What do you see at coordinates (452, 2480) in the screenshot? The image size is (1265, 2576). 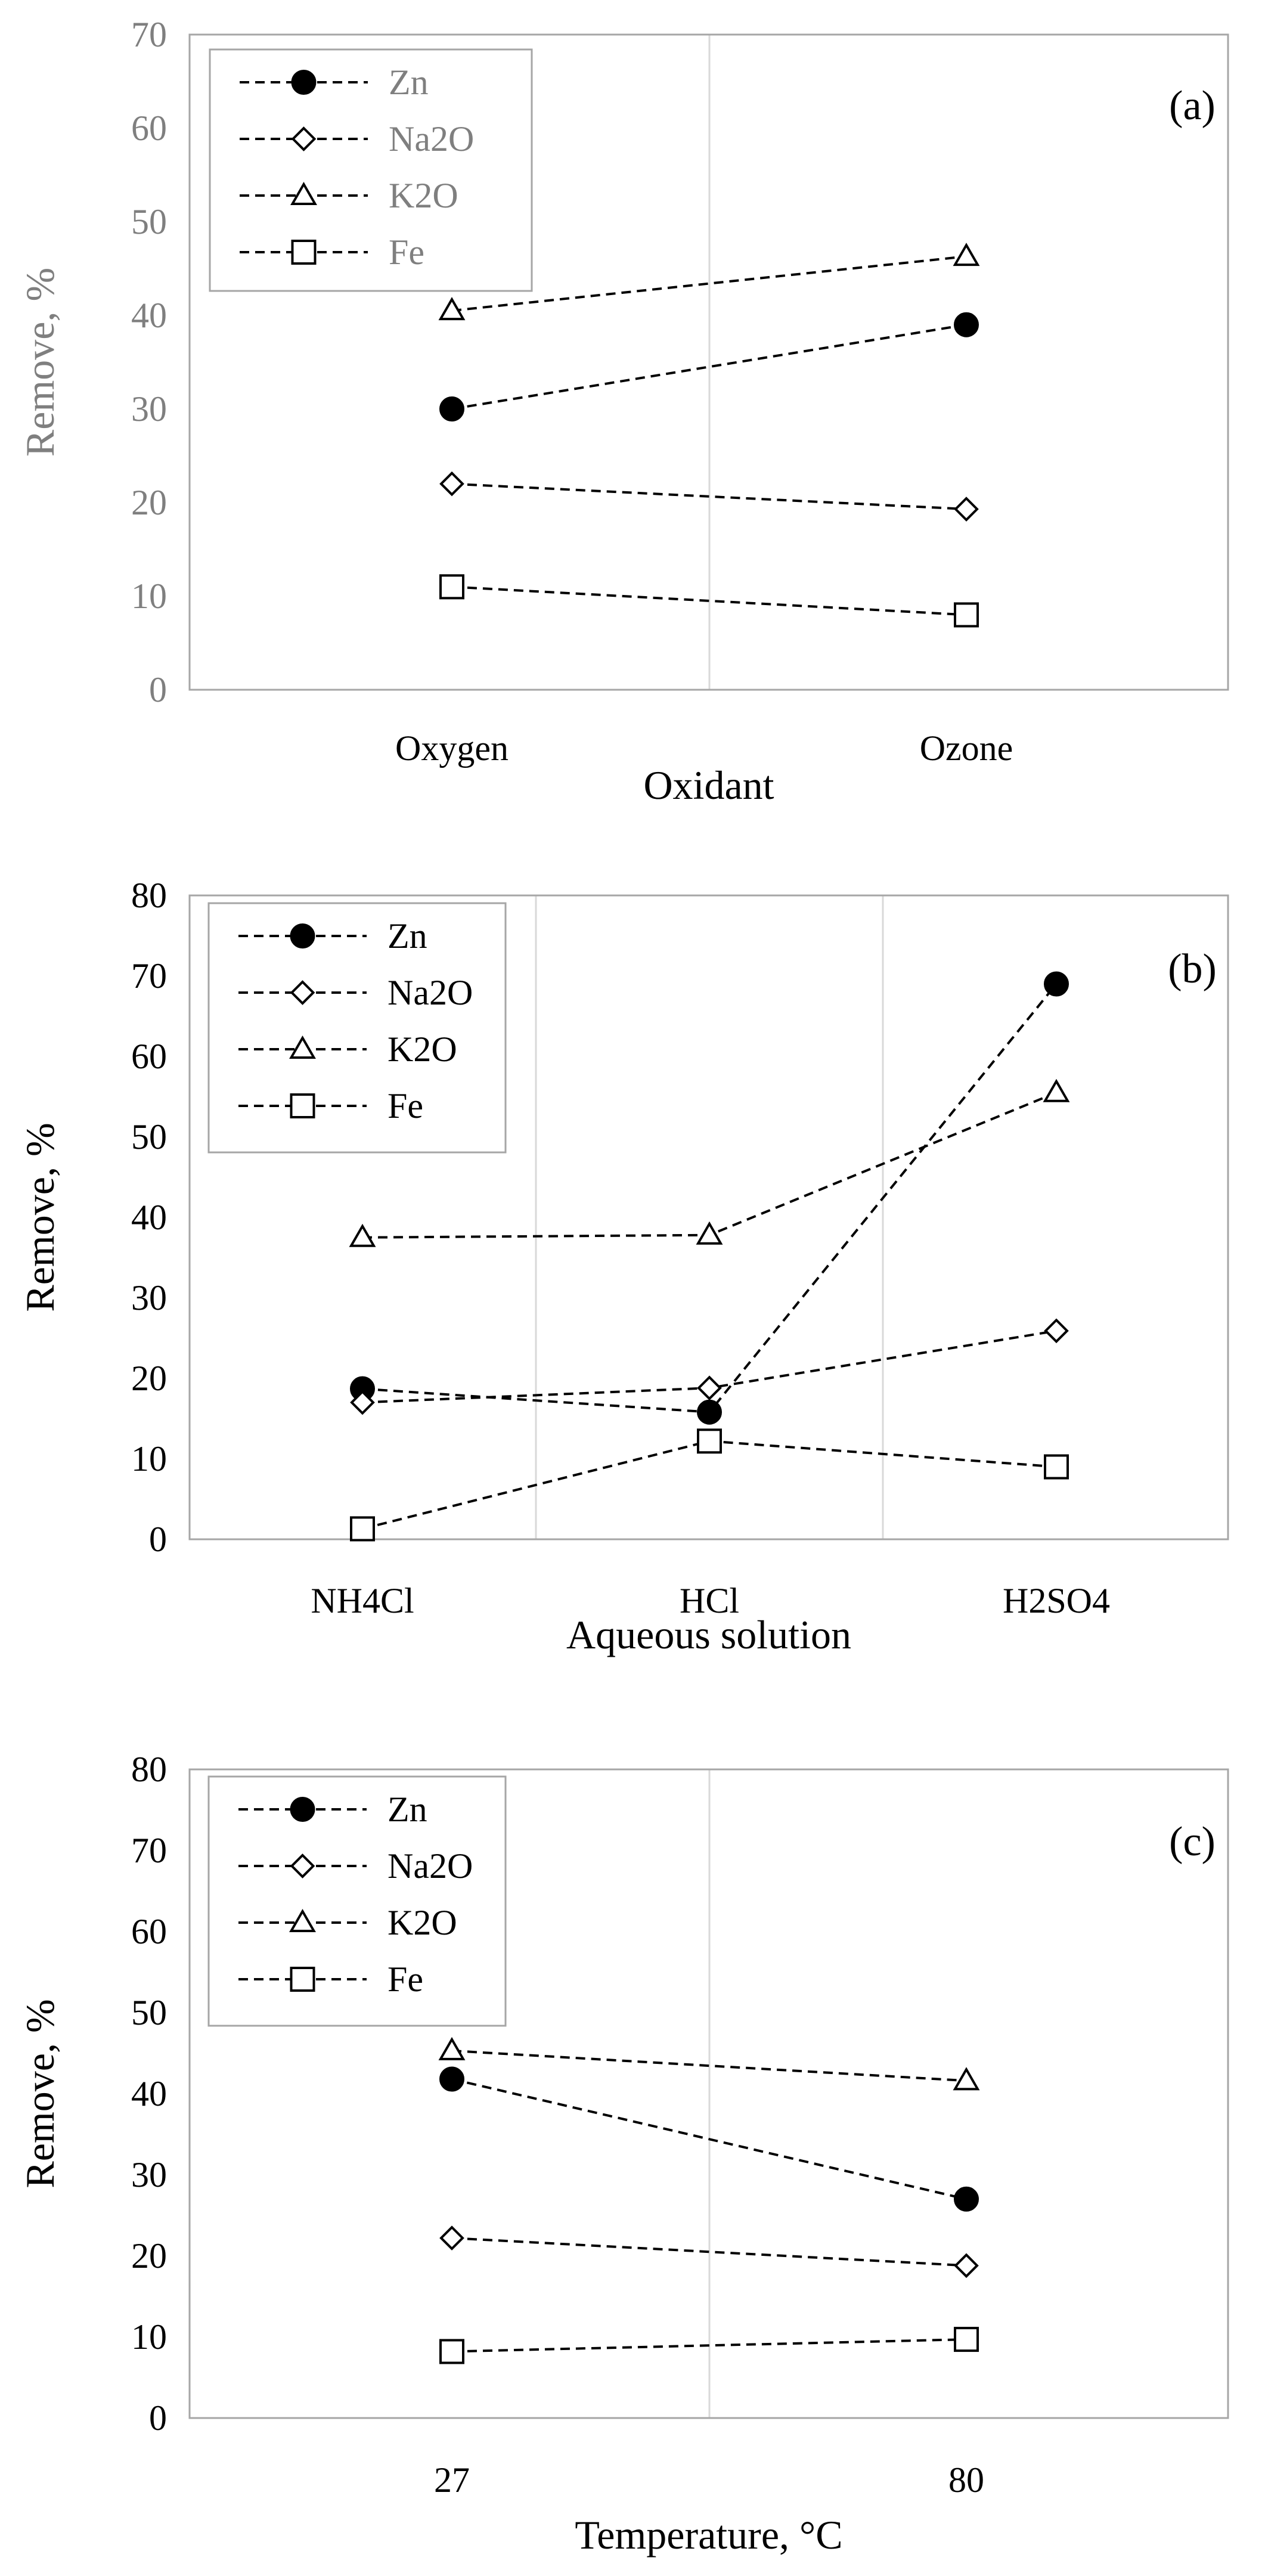 I see `x-tick-label: 27` at bounding box center [452, 2480].